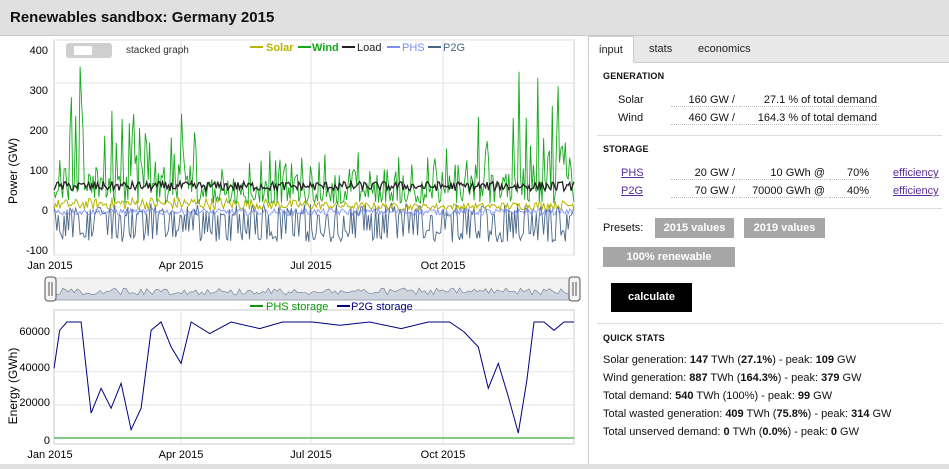 Image resolution: width=949 pixels, height=469 pixels. What do you see at coordinates (34, 403) in the screenshot?
I see `energy-ytick: 20000` at bounding box center [34, 403].